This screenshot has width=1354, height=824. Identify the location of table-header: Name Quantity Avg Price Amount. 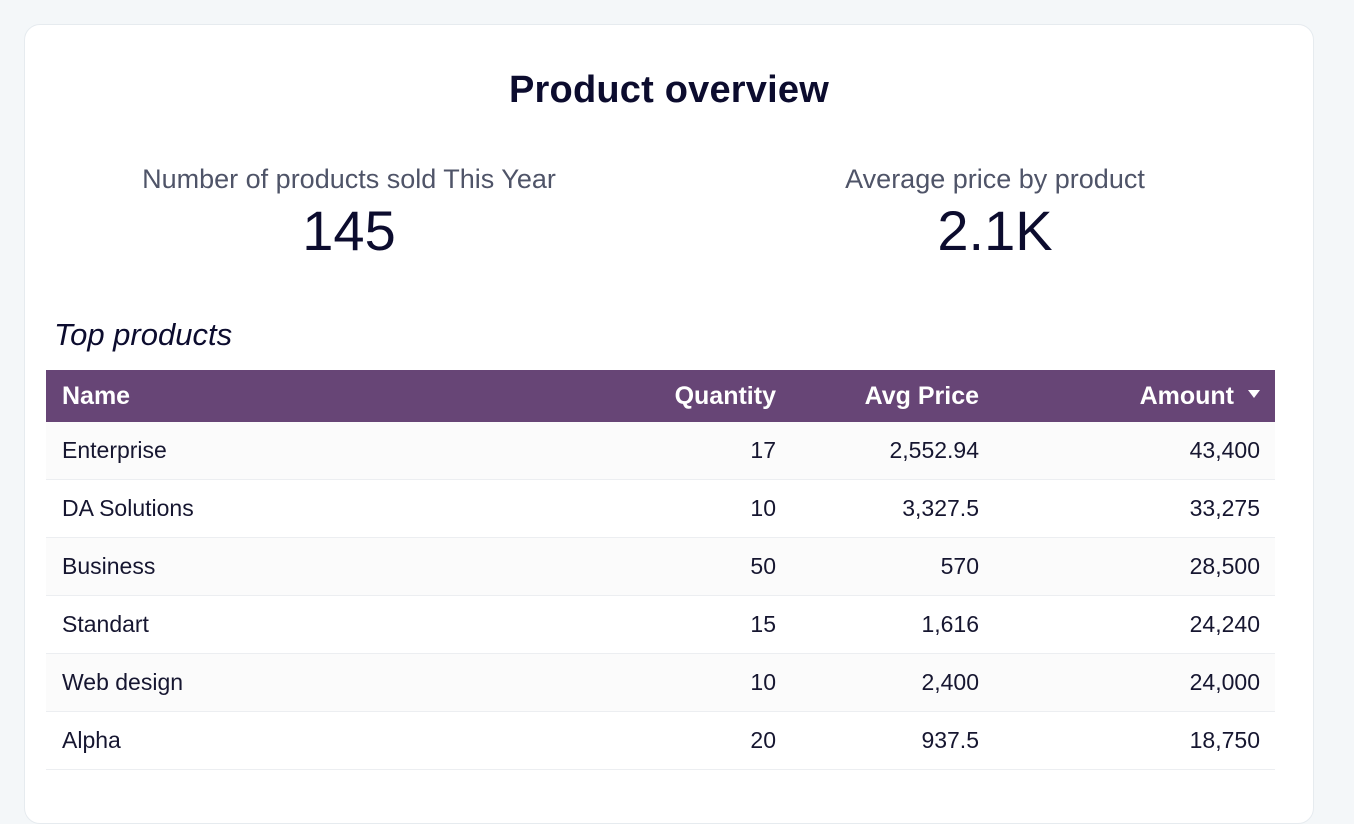
(660, 396).